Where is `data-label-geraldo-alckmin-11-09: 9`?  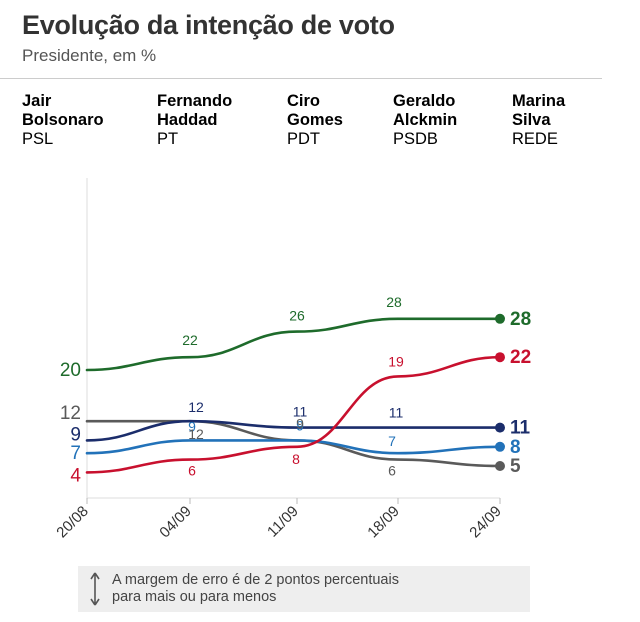 data-label-geraldo-alckmin-11-09: 9 is located at coordinates (300, 425).